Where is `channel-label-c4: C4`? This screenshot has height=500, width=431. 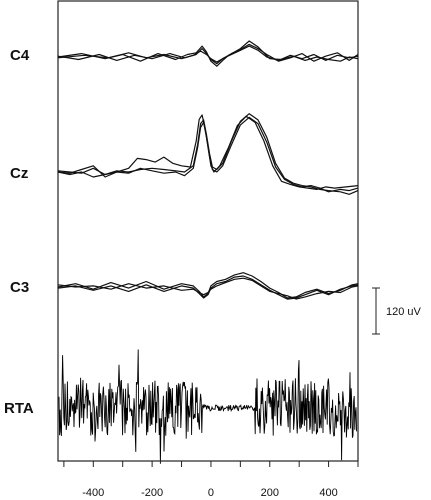
channel-label-c4: C4 is located at coordinates (20, 55).